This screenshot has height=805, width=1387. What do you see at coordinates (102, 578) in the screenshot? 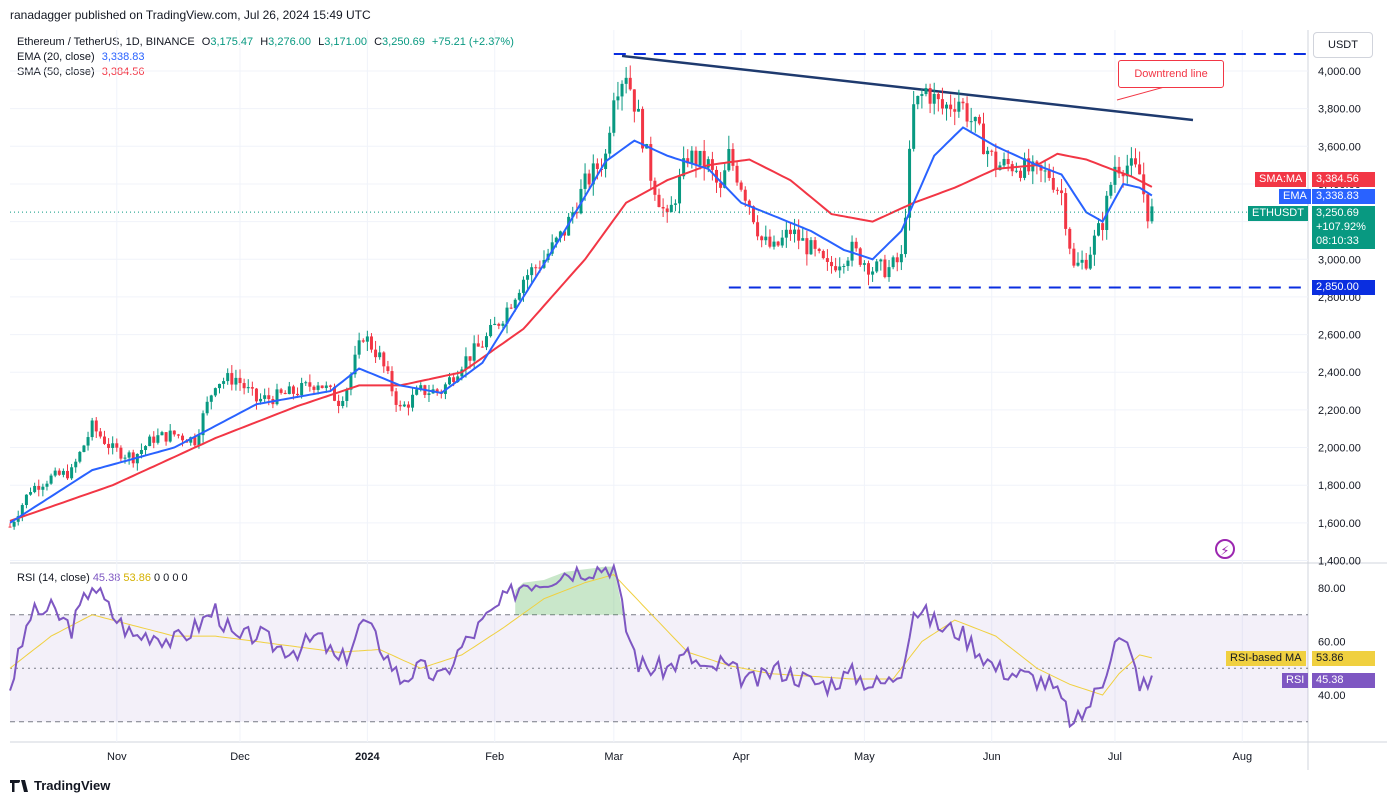
I see `rsi-legend: RSI (14, close) 45.38 53.86 0 0 0 0` at bounding box center [102, 578].